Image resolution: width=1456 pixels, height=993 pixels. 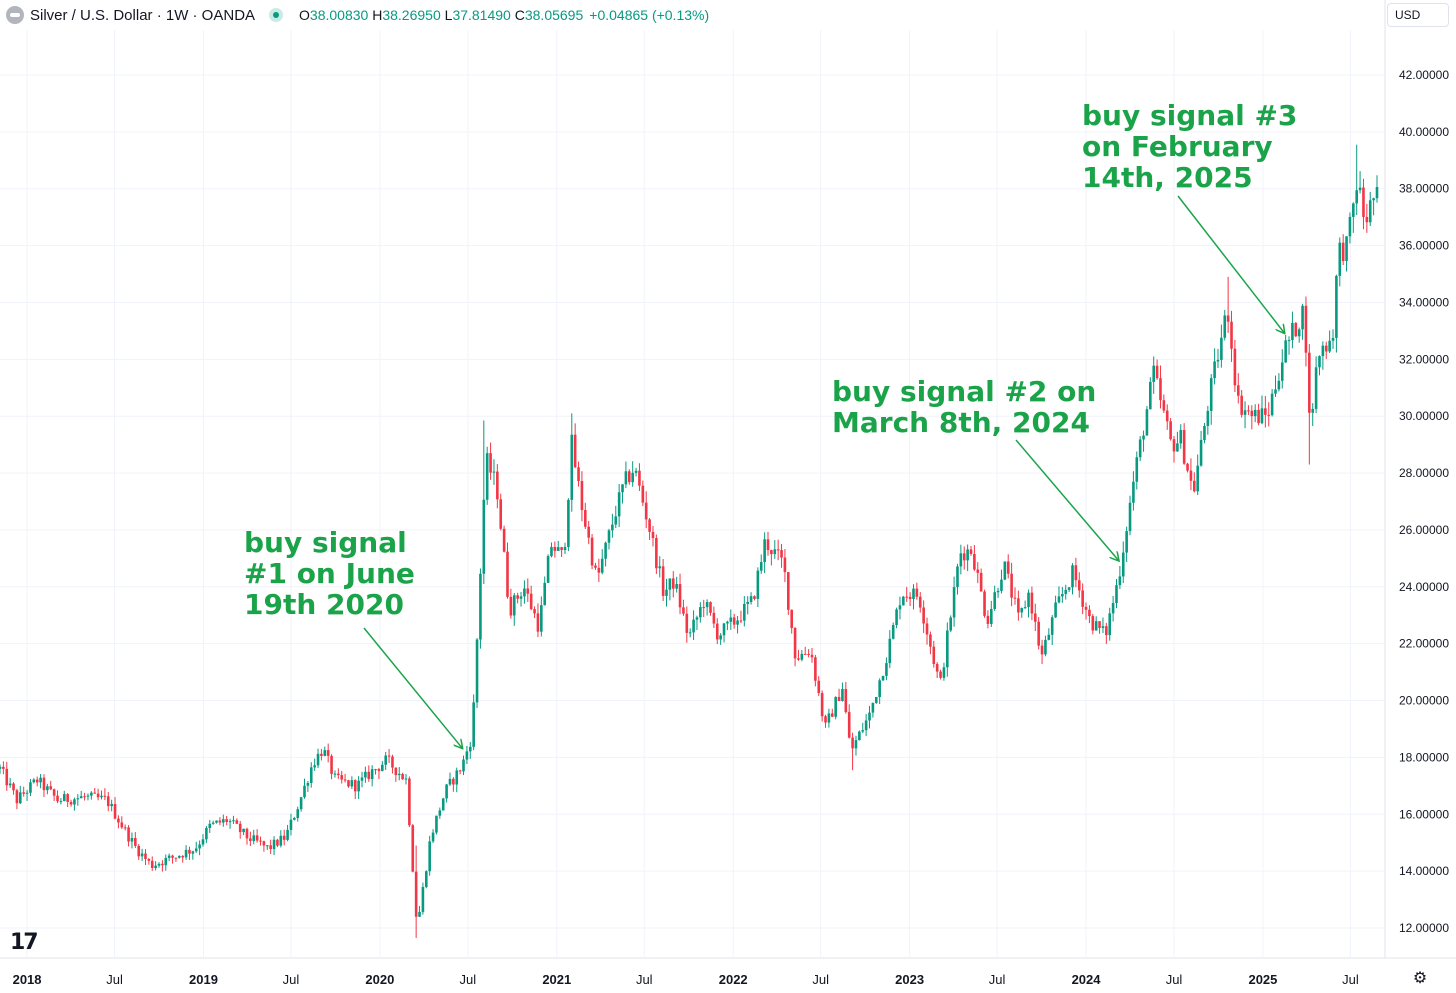 What do you see at coordinates (339, 15) in the screenshot?
I see `open-value: 38.00830` at bounding box center [339, 15].